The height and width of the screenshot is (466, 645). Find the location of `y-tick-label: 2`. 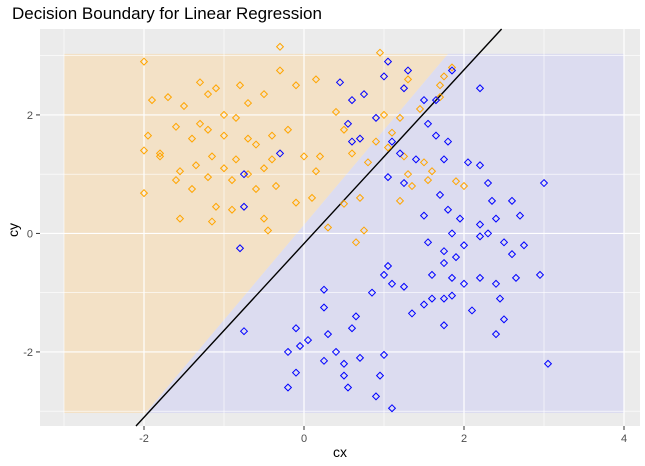

y-tick-label: 2 is located at coordinates (30, 116).